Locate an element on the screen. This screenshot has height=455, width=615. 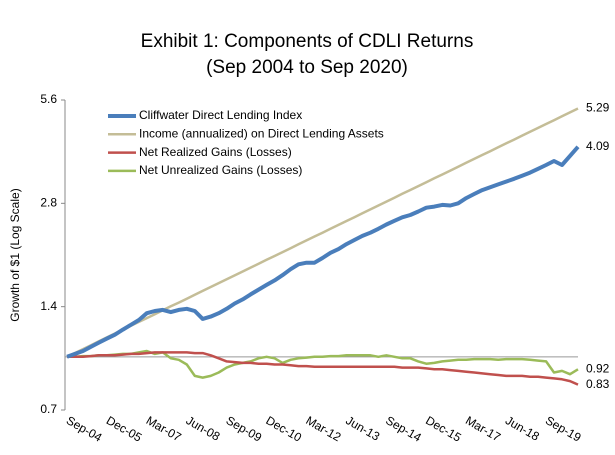
chart-title: Exhibit 1: Components of CDLI Returns is located at coordinates (307, 41).